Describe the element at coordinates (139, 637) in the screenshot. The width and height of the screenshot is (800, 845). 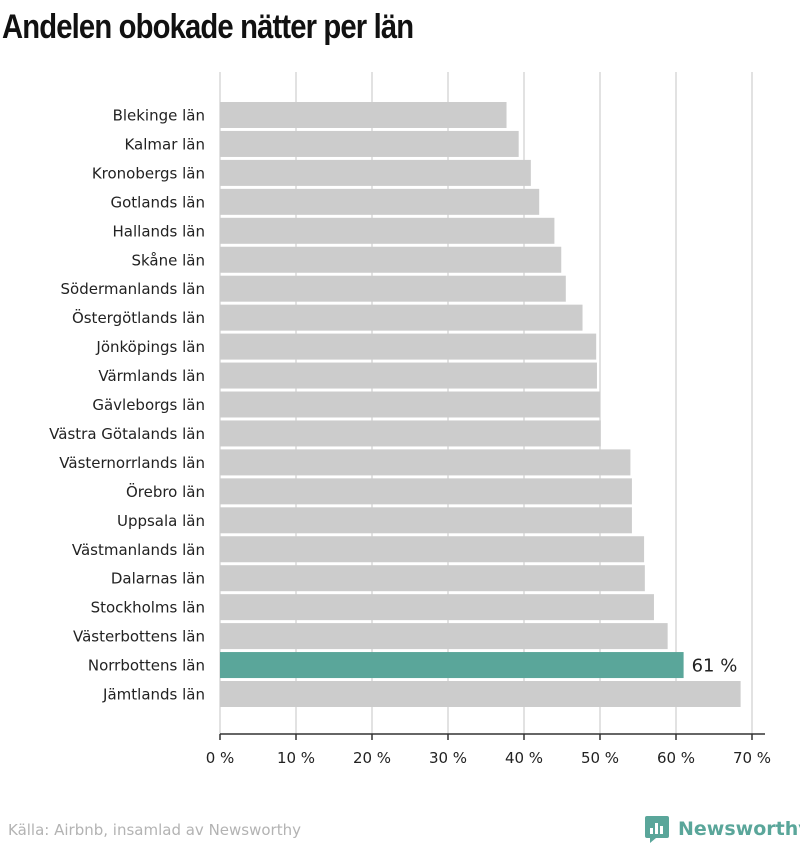
I see `category-label: Västerbottens län` at that location.